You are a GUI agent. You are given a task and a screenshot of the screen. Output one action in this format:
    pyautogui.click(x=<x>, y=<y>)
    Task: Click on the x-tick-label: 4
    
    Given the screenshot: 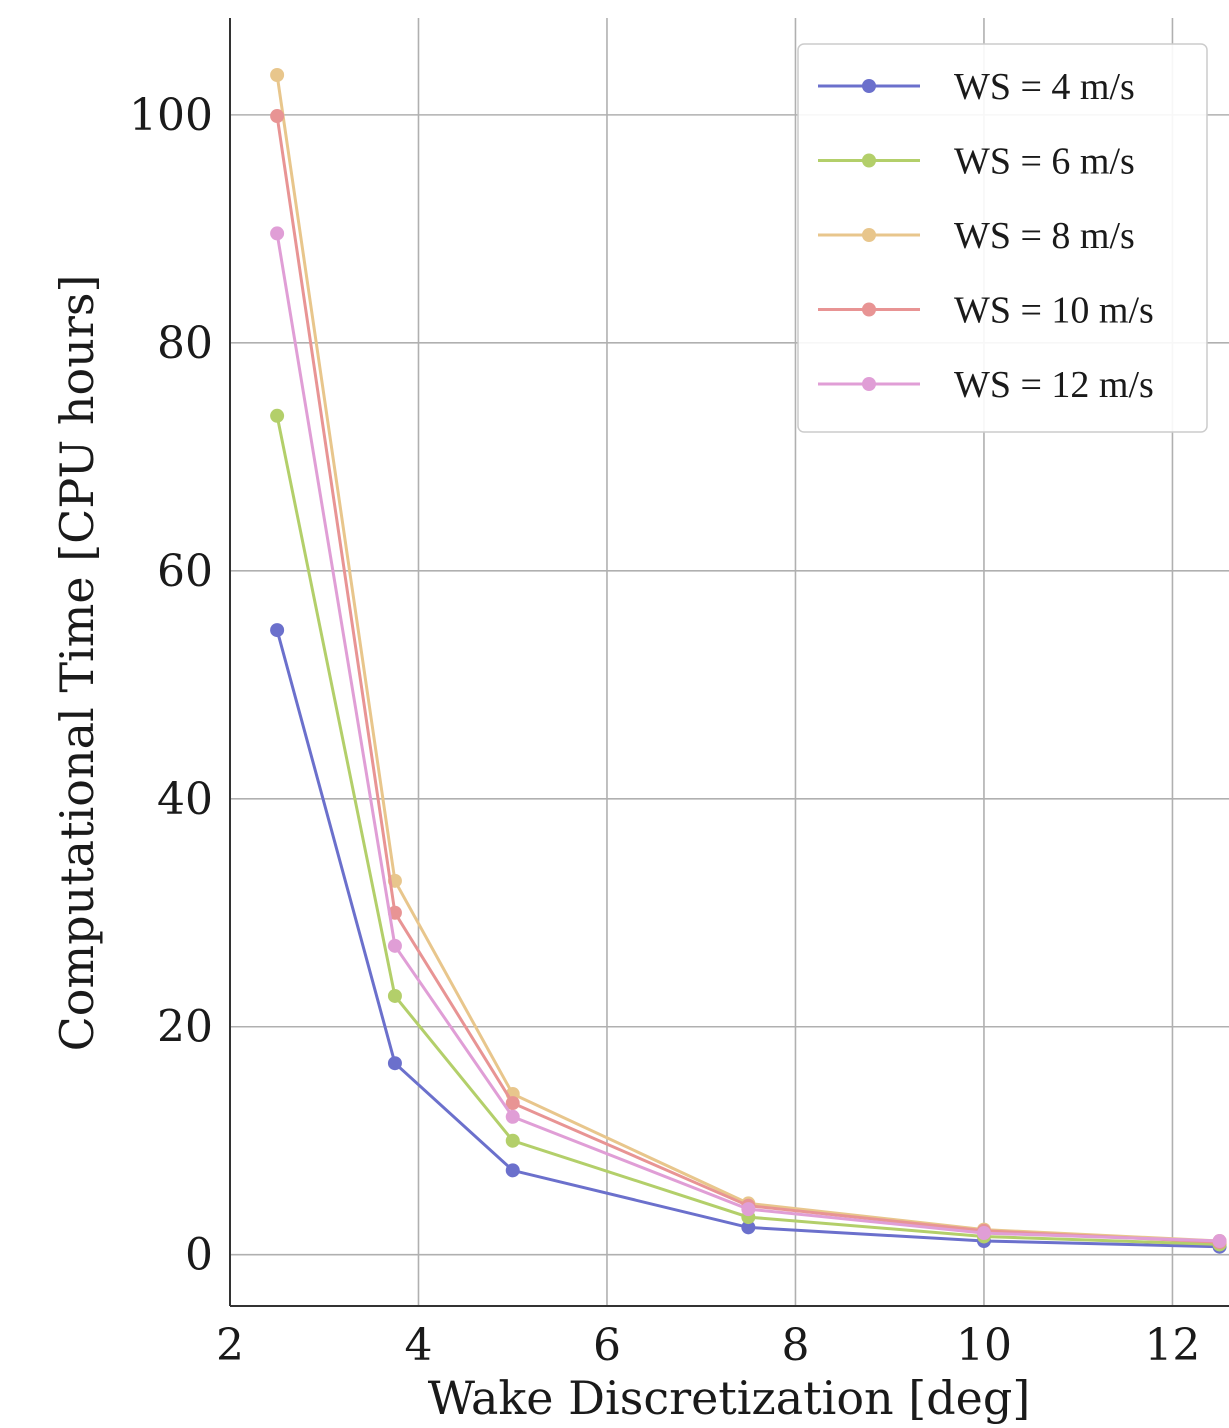 What is the action you would take?
    pyautogui.click(x=418, y=1345)
    